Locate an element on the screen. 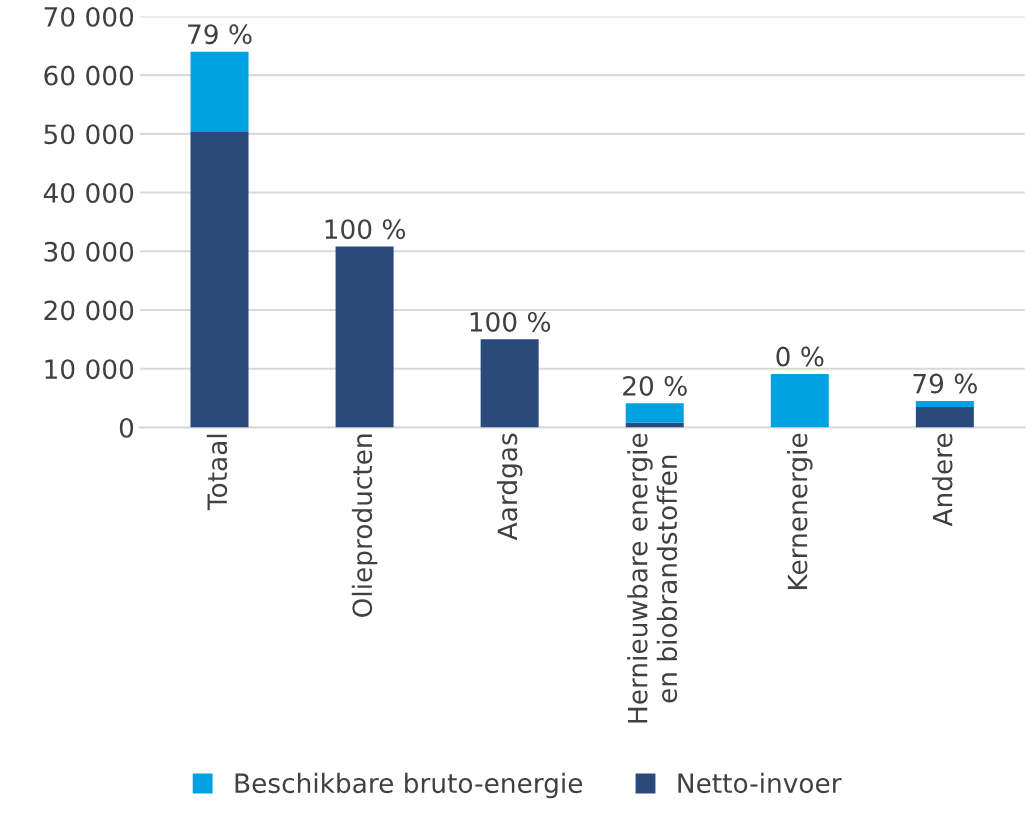 This screenshot has height=822, width=1035. y-tick-label: 30 000 is located at coordinates (89, 251).